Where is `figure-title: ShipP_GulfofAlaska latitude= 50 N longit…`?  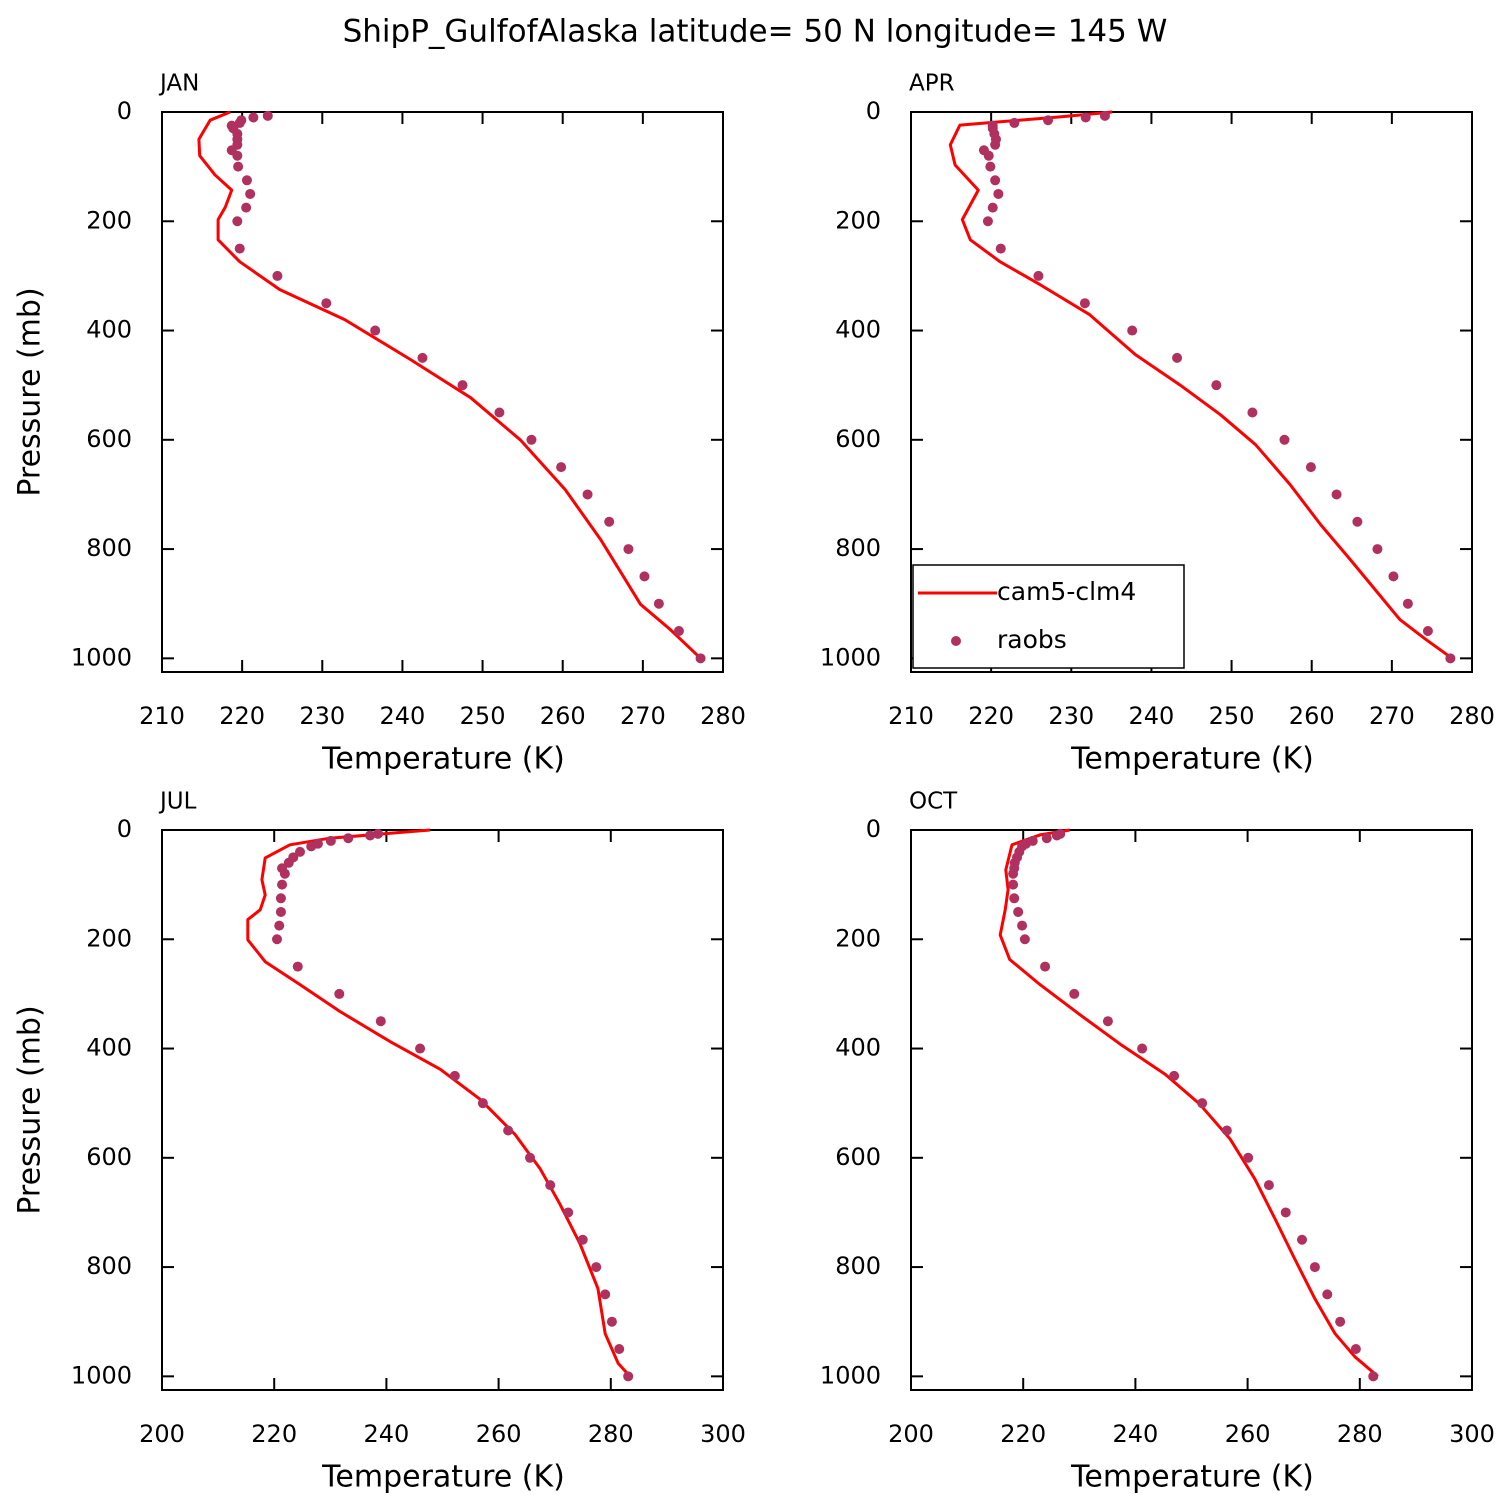 figure-title: ShipP_GulfofAlaska latitude= 50 N longit… is located at coordinates (755, 32).